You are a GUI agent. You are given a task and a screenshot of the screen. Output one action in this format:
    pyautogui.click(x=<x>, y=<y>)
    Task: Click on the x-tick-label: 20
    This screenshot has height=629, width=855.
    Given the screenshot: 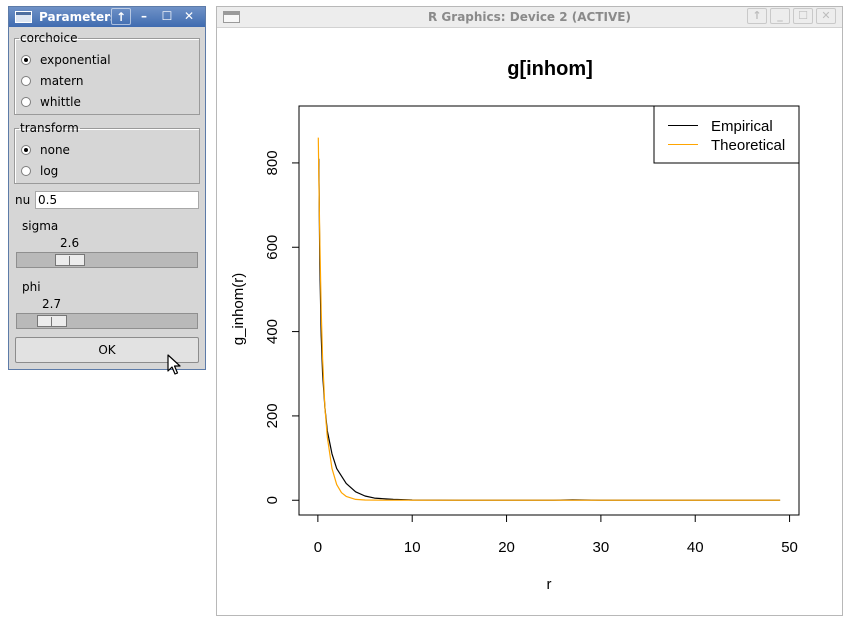 What is the action you would take?
    pyautogui.click(x=506, y=547)
    